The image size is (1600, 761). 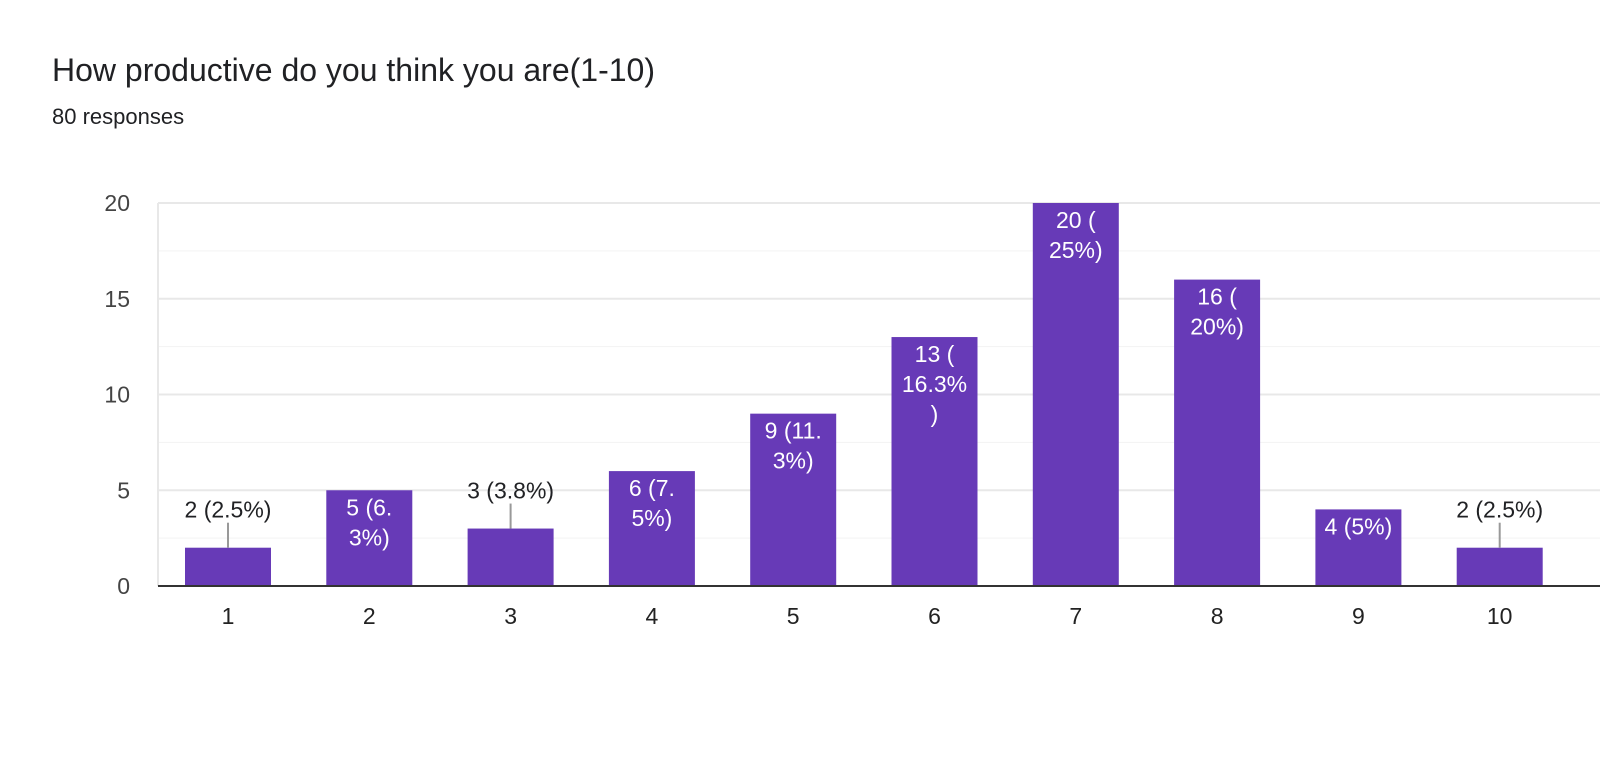 I want to click on x-tick-label: 5, so click(x=793, y=616).